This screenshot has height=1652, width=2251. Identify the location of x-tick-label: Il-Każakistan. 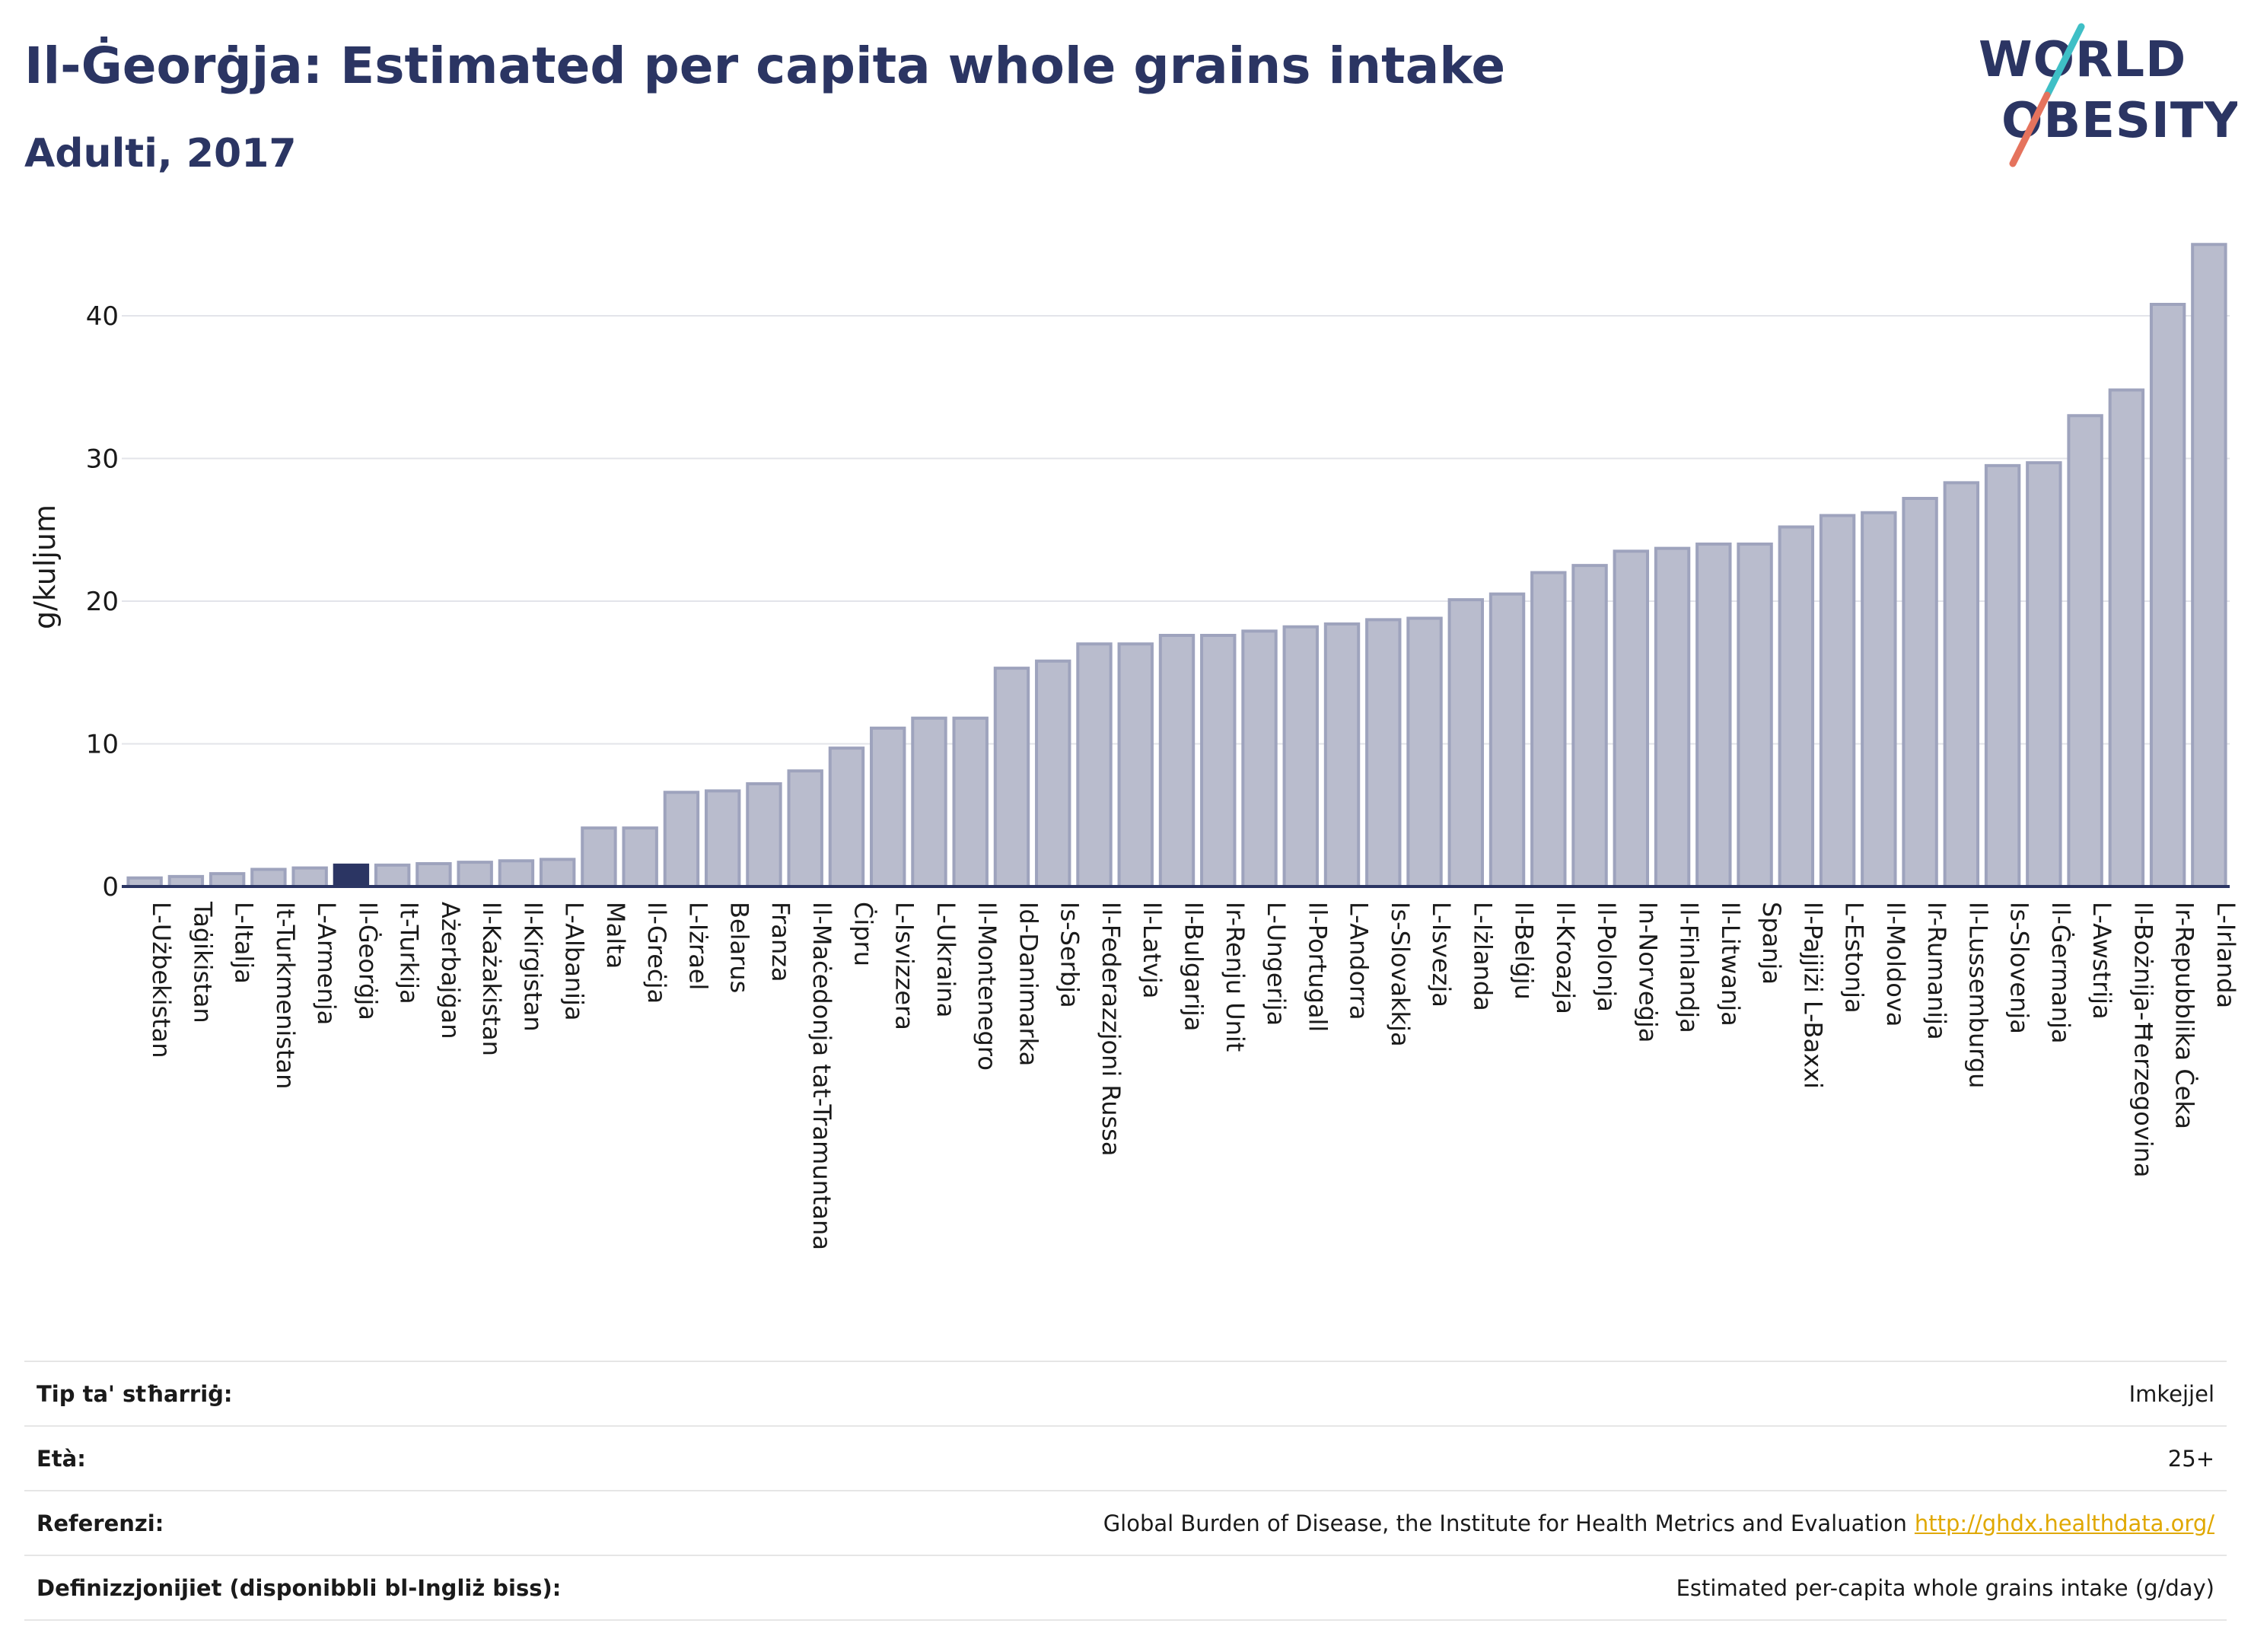
(491, 979).